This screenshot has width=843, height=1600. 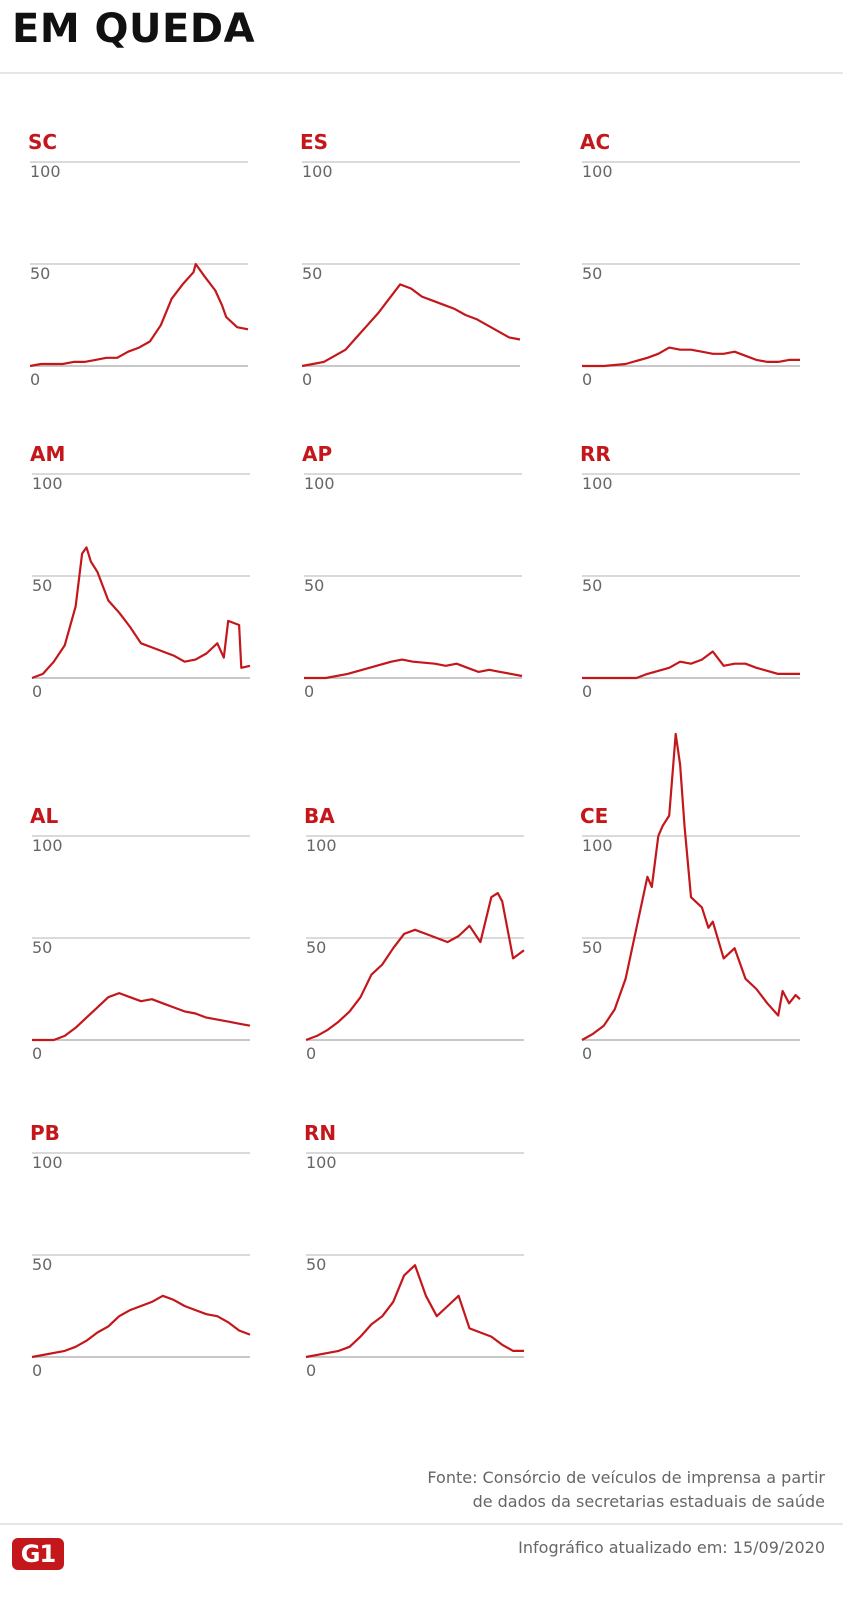 What do you see at coordinates (595, 142) in the screenshot?
I see `chart-title: AC` at bounding box center [595, 142].